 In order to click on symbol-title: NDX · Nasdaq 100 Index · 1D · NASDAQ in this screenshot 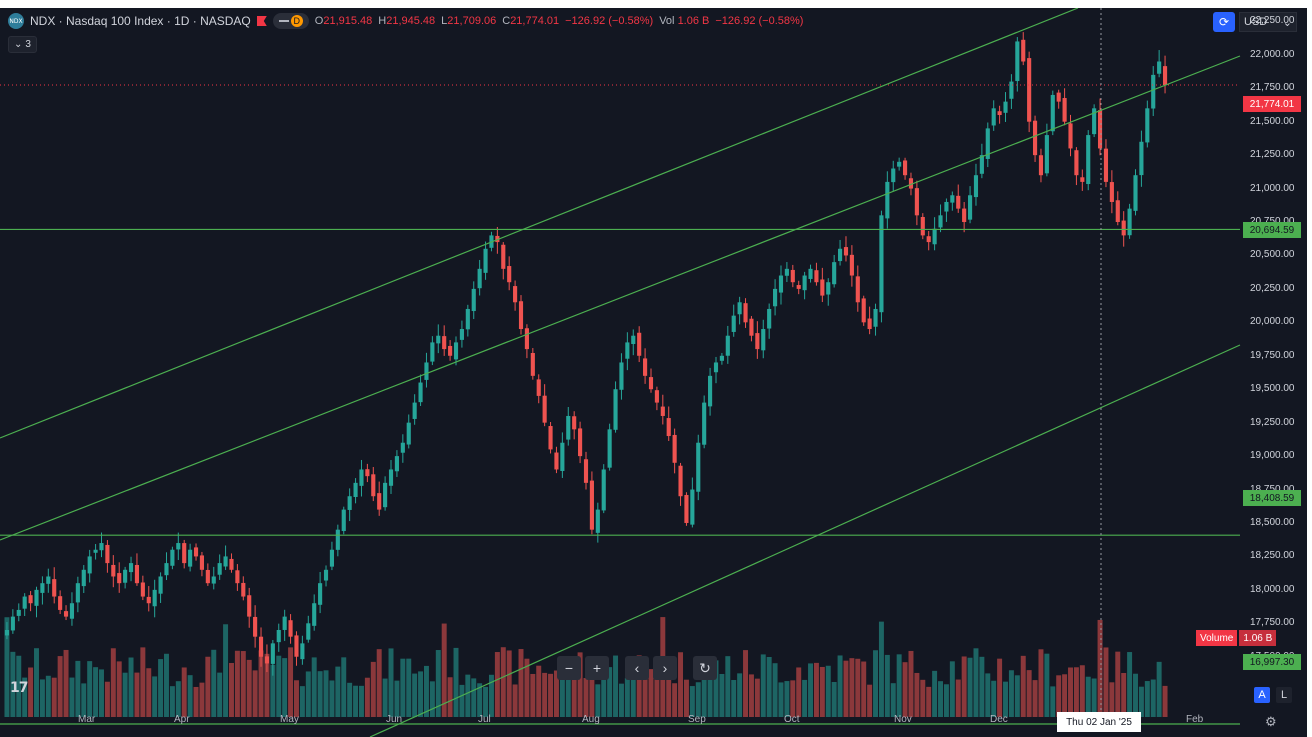, I will do `click(140, 21)`.